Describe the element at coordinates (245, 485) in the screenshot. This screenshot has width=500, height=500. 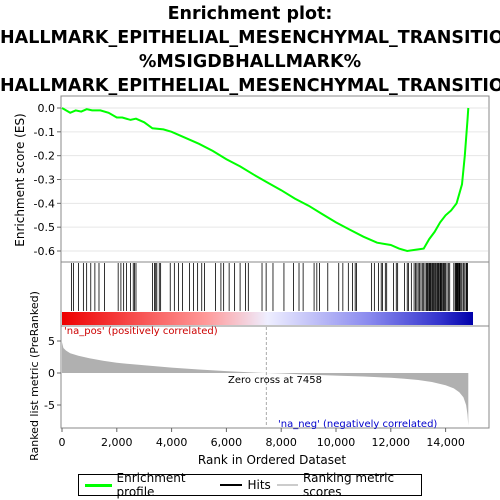
I see `legend-item-hits: Hits` at that location.